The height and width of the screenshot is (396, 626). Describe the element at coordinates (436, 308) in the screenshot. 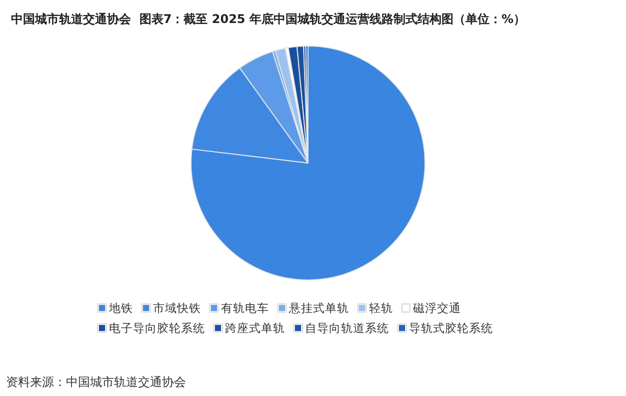

I see `legend-label: 磁浮交通` at that location.